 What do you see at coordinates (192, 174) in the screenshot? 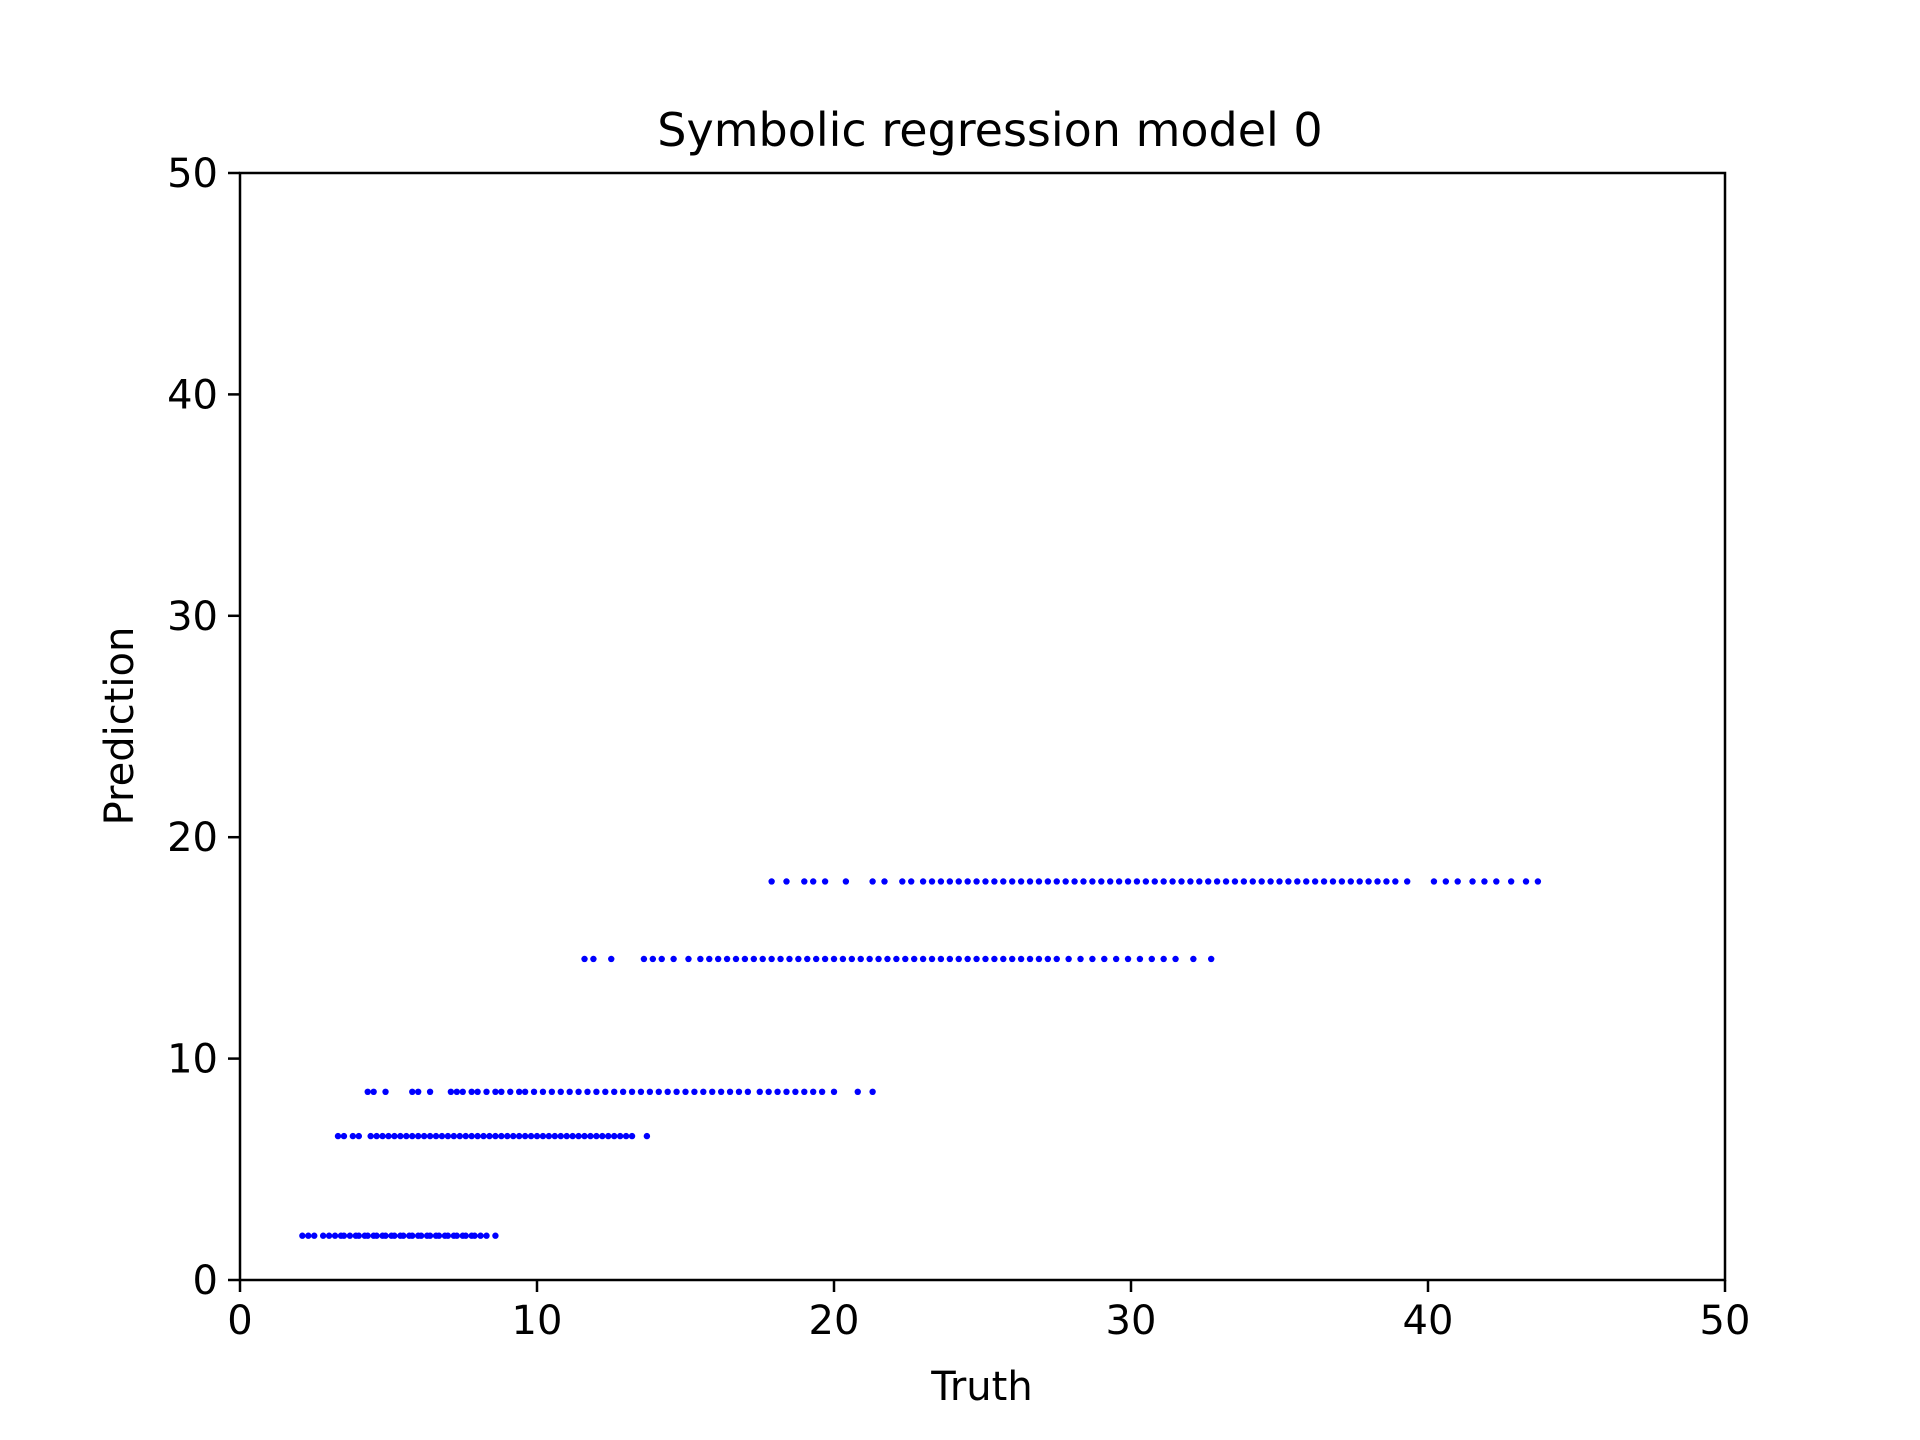
I see `y-tick-label: 50` at bounding box center [192, 174].